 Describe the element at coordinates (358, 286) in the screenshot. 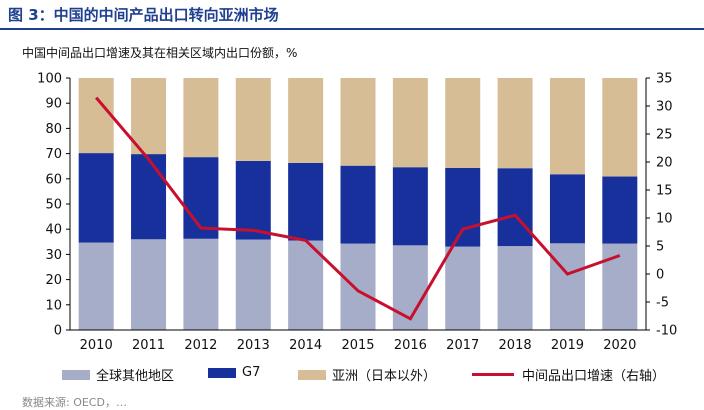

I see `bar-other-2015` at that location.